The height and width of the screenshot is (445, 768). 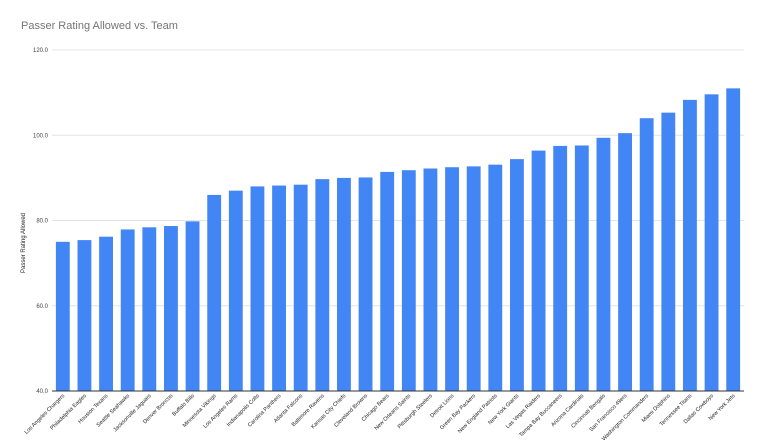 I want to click on y-tick-label: 120.0, so click(x=41, y=51).